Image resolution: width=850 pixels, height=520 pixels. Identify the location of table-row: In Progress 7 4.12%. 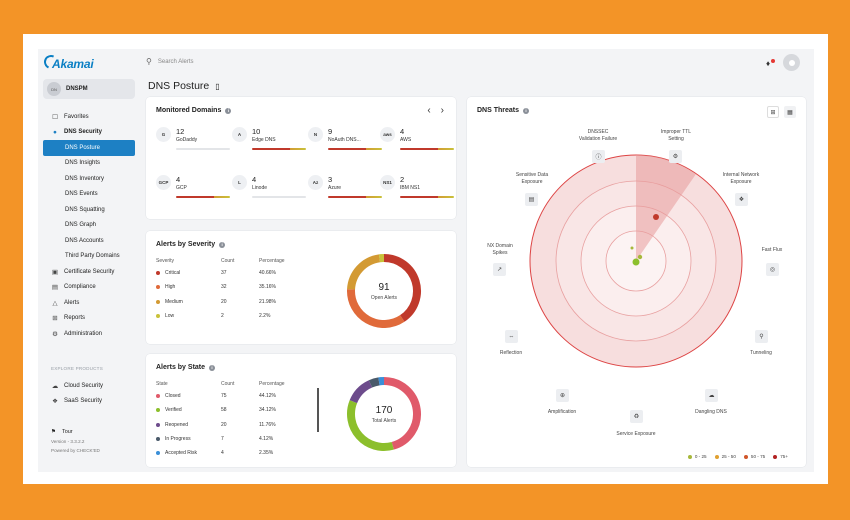
(227, 439).